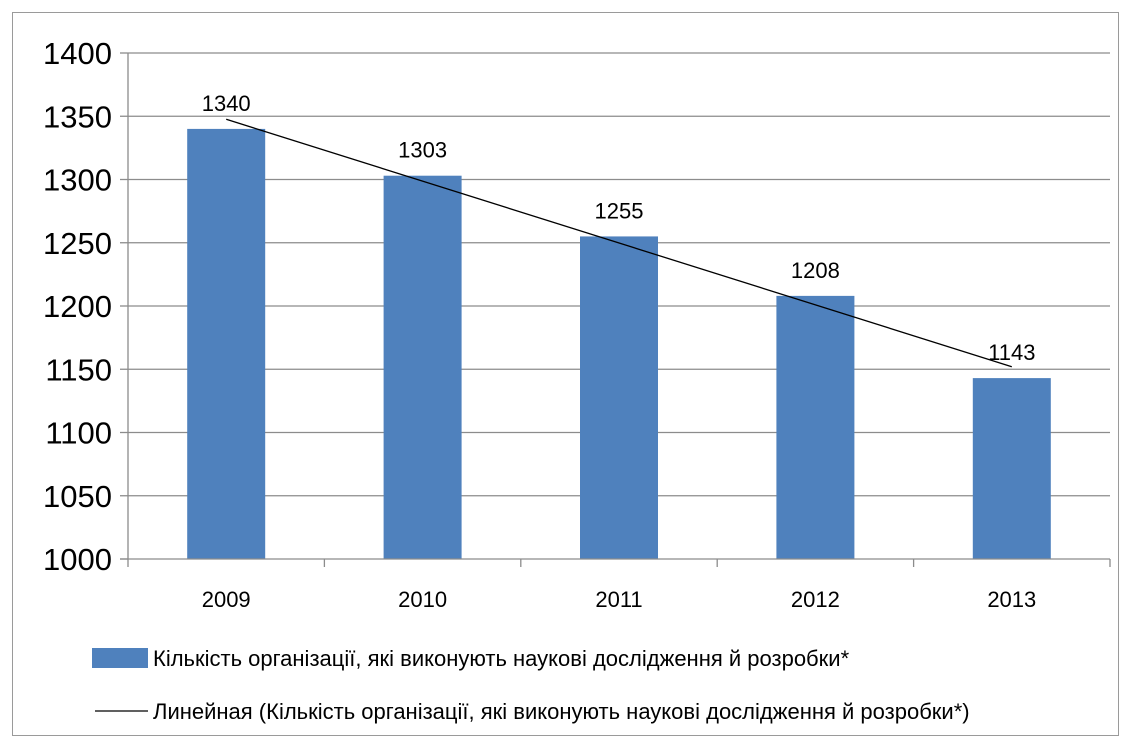 Image resolution: width=1130 pixels, height=743 pixels. What do you see at coordinates (619, 398) in the screenshot?
I see `bar-2011` at bounding box center [619, 398].